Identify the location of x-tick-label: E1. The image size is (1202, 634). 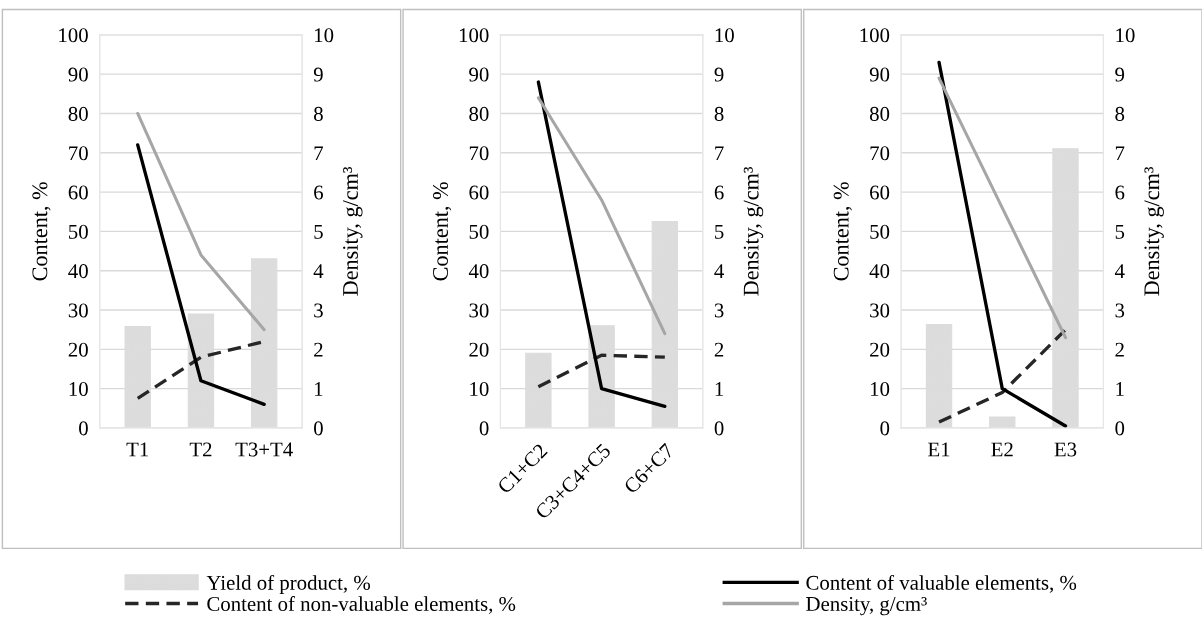
(939, 449).